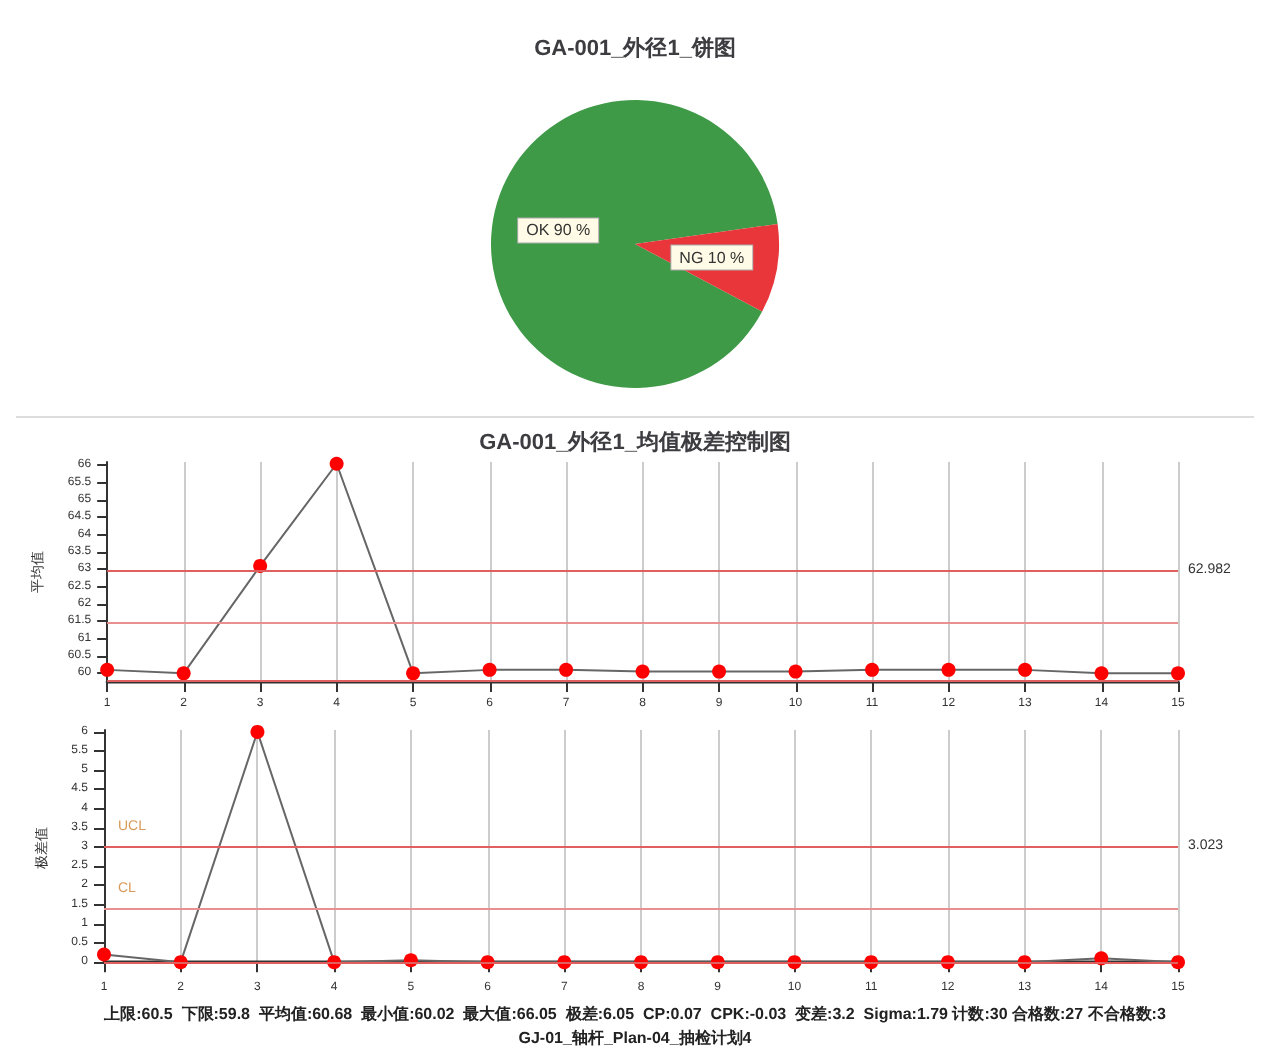 The width and height of the screenshot is (1270, 1050). What do you see at coordinates (634, 1013) in the screenshot?
I see `text: 上限:60.5 下限:59.8 平均值:60.68 最小值:60.02 最大值:66.05 极差:6.05 CP:0.07 CPK:-0.03 变差:3.2 Sigma:1.79 计数:30 合格数:27 不合格数:3` at bounding box center [634, 1013].